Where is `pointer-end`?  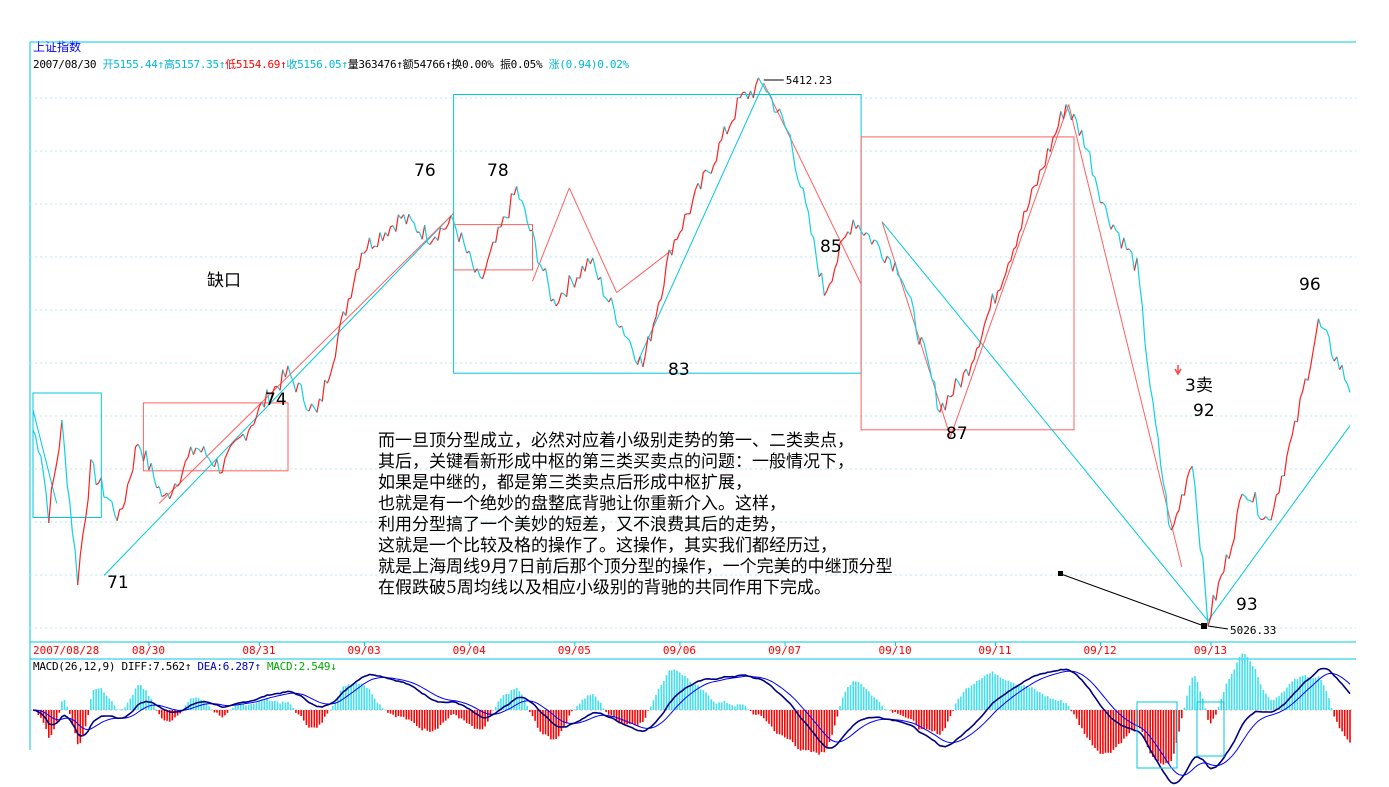
pointer-end is located at coordinates (1204, 626).